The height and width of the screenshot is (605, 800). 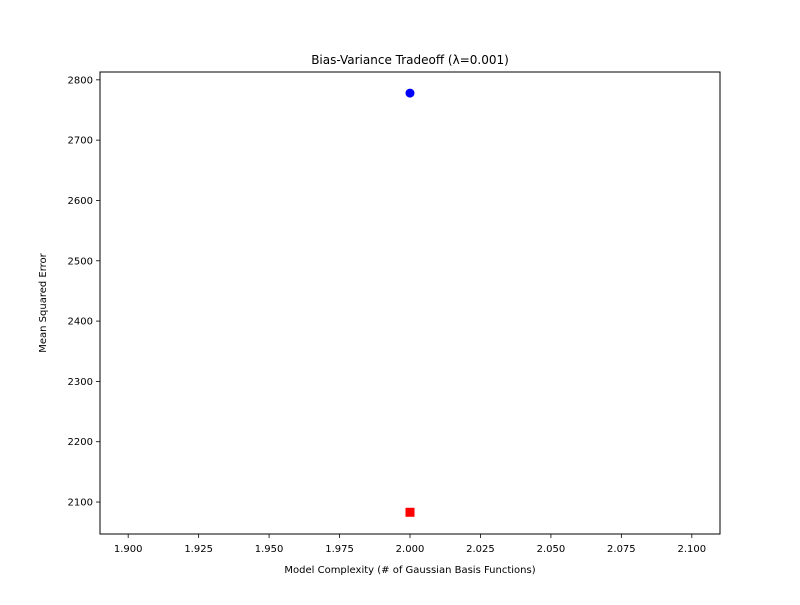 I want to click on y-tick-label: 2400, so click(x=80, y=322).